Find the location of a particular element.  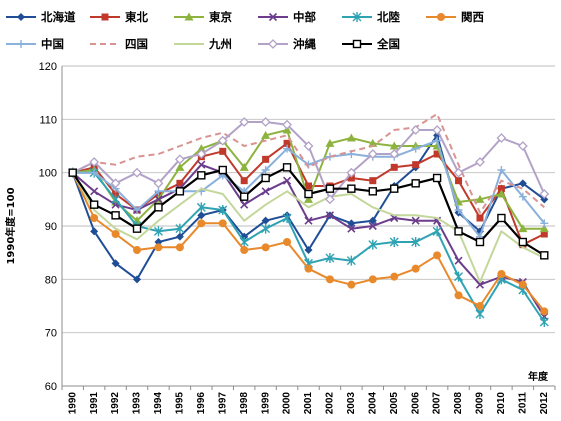

y-tick-label: 70 is located at coordinates (51, 334).